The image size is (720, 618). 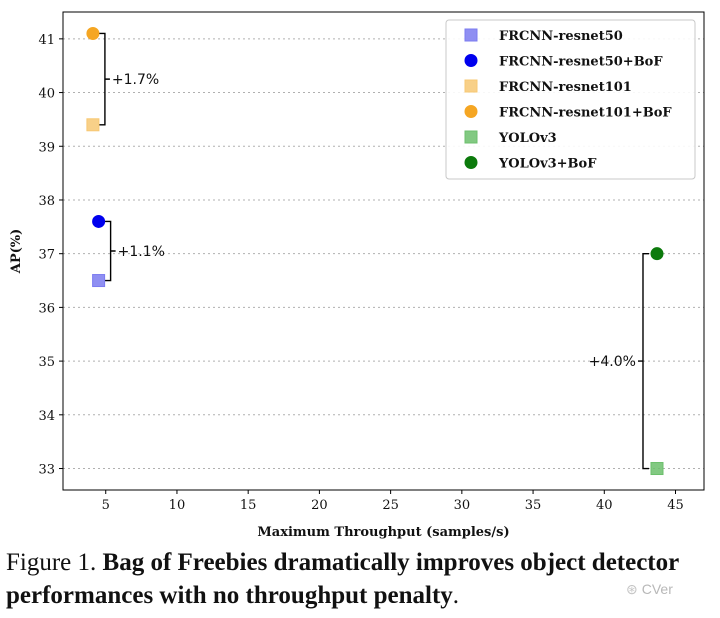 What do you see at coordinates (462, 505) in the screenshot?
I see `x-tick-label: 30` at bounding box center [462, 505].